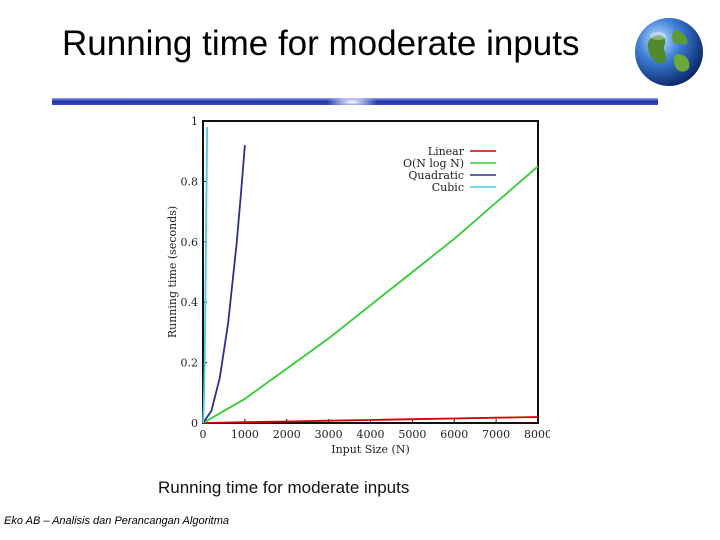 Image resolution: width=720 pixels, height=540 pixels. I want to click on x-tick-label: 2000, so click(287, 434).